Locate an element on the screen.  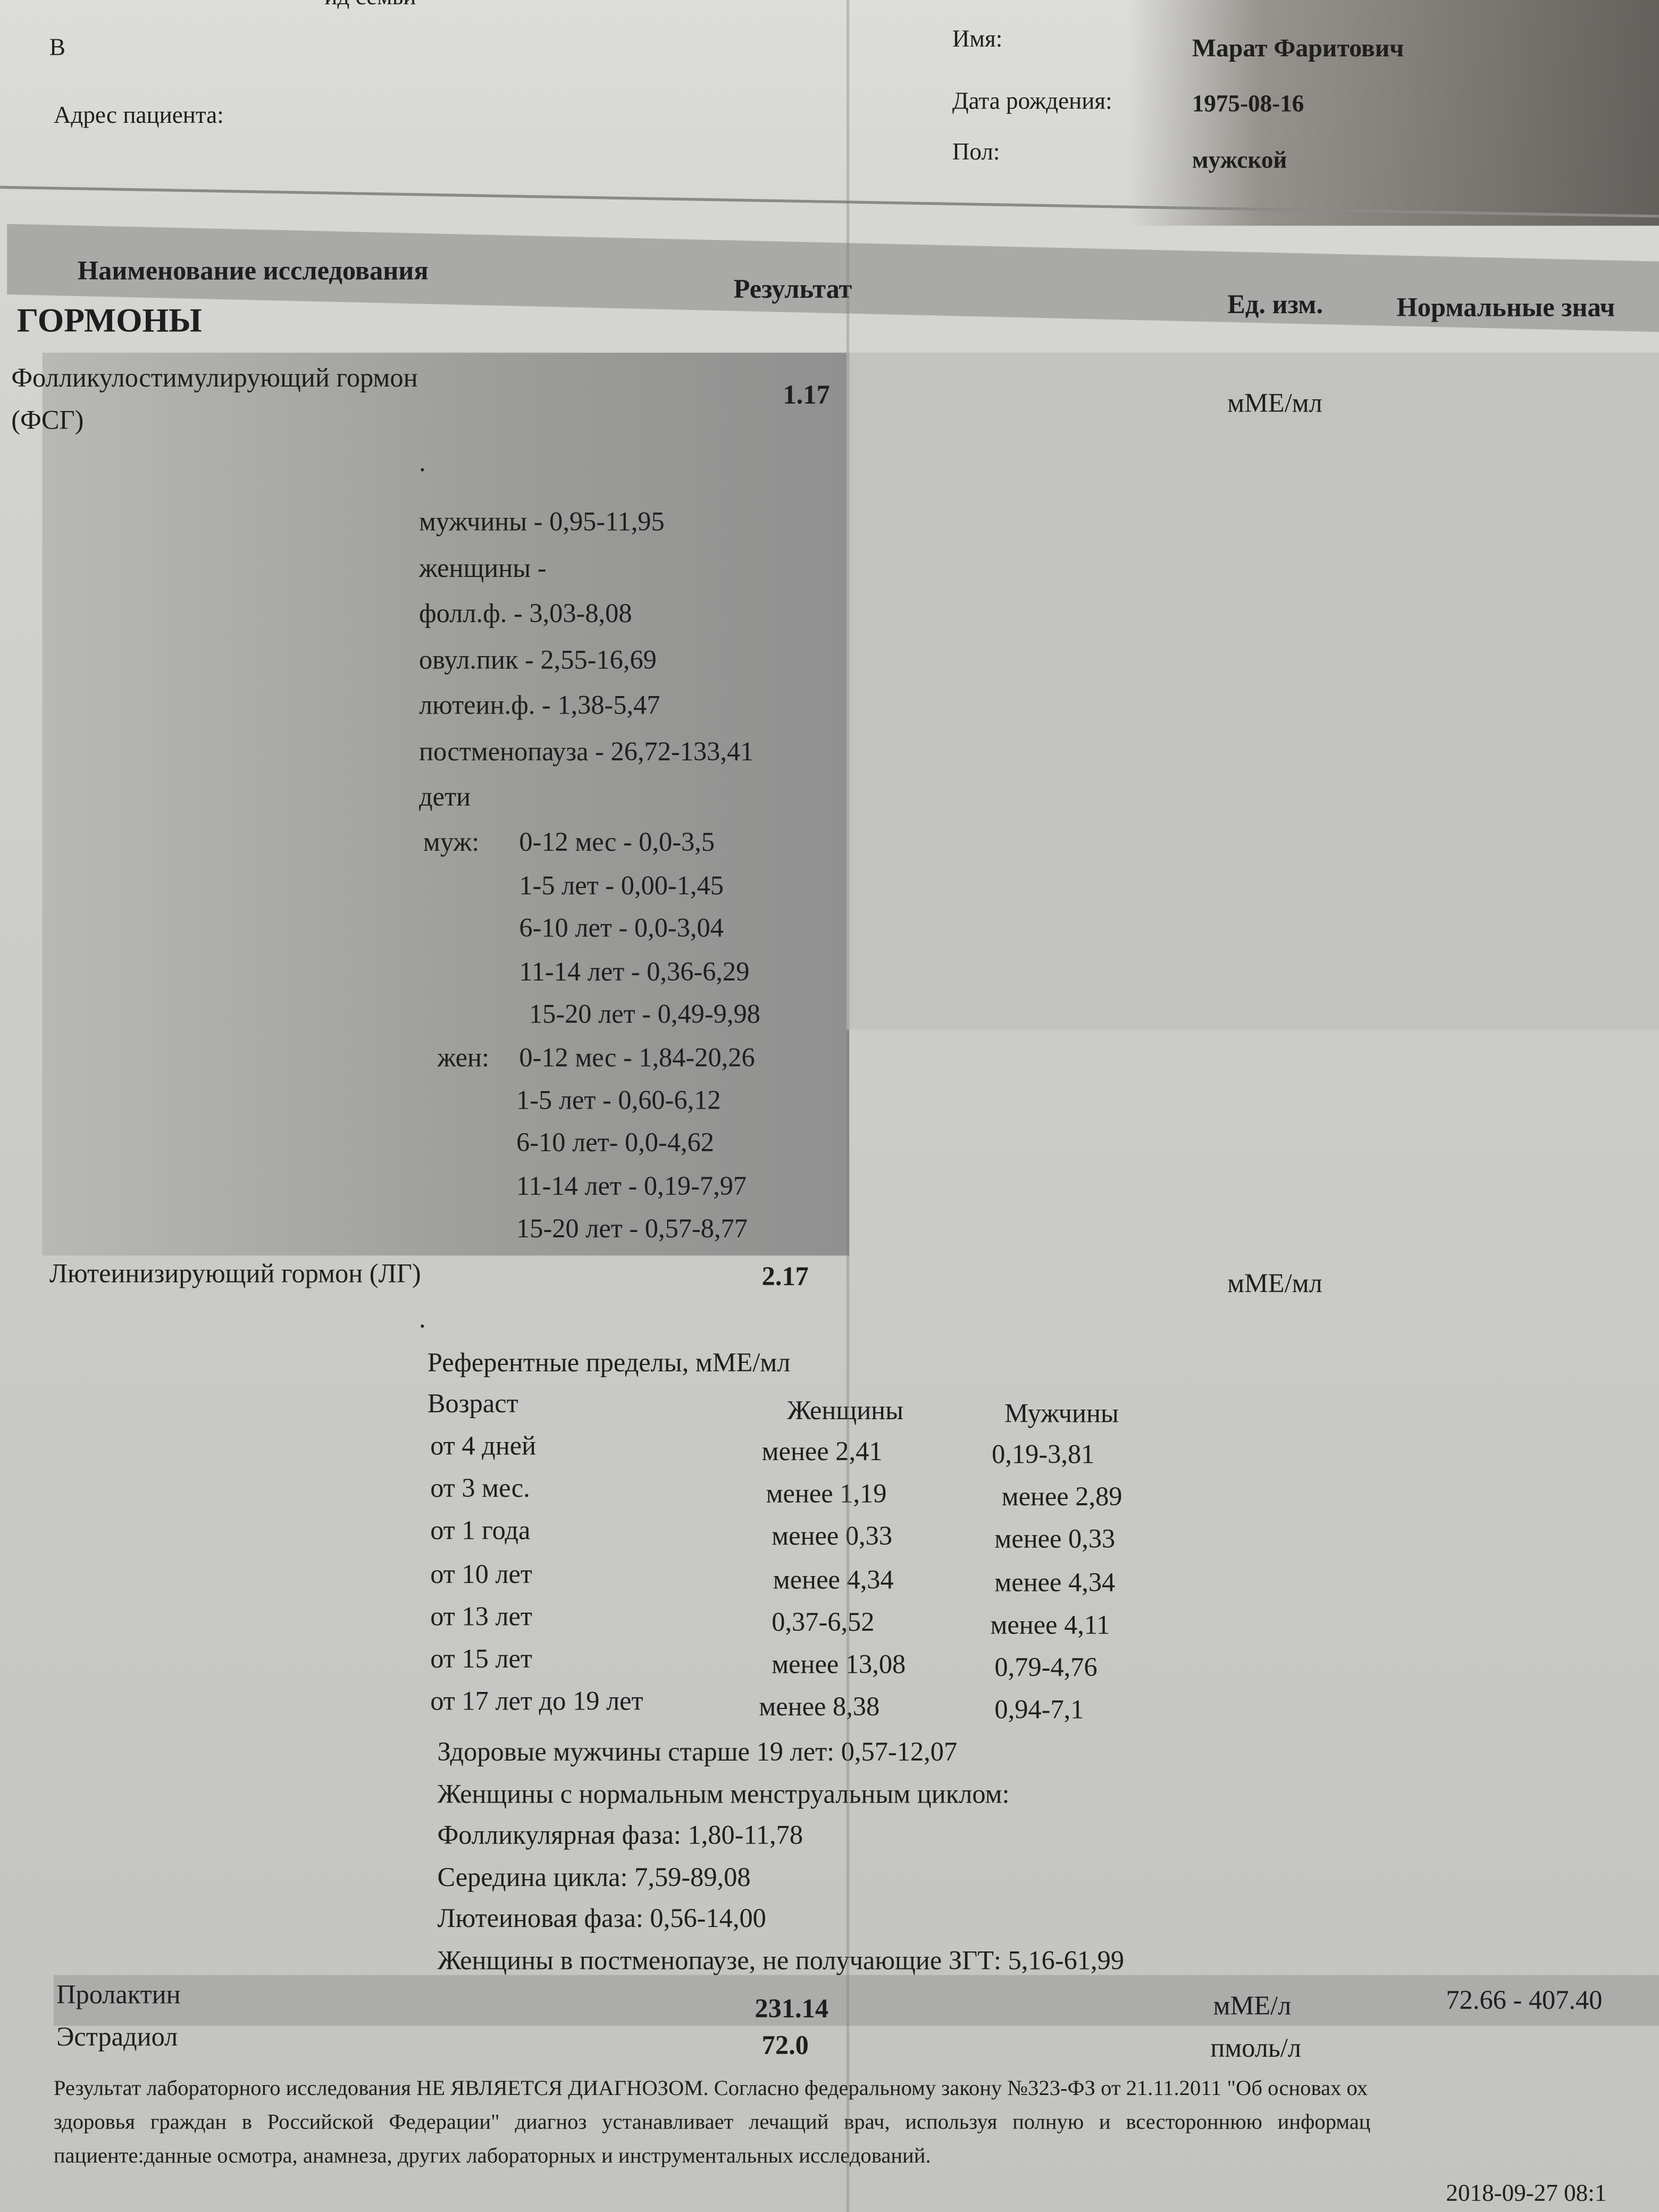
lh-note-line: Лютеиновая фаза: 0,56-14,00 is located at coordinates (601, 1919).